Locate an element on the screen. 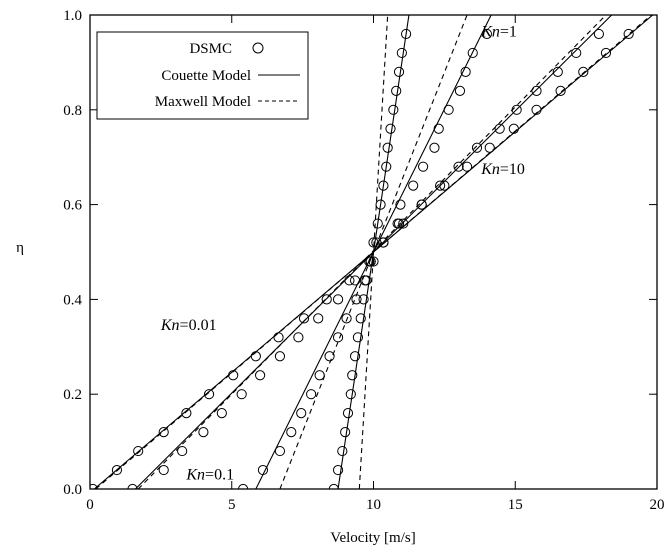  x-tick-label: 10 is located at coordinates (373, 505).